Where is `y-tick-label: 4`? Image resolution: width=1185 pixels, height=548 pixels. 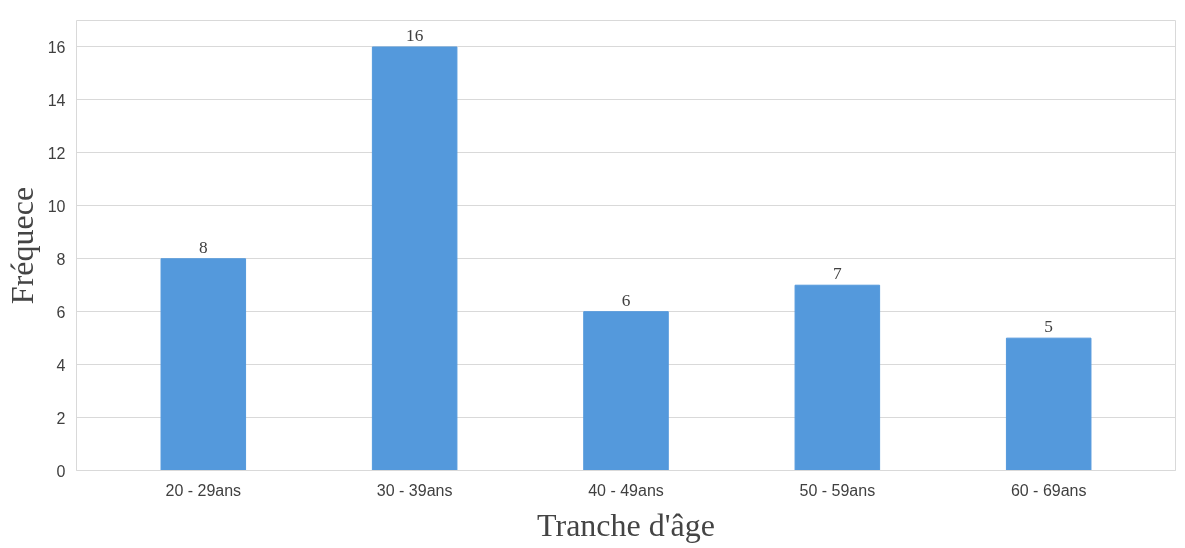
y-tick-label: 4 is located at coordinates (61, 365).